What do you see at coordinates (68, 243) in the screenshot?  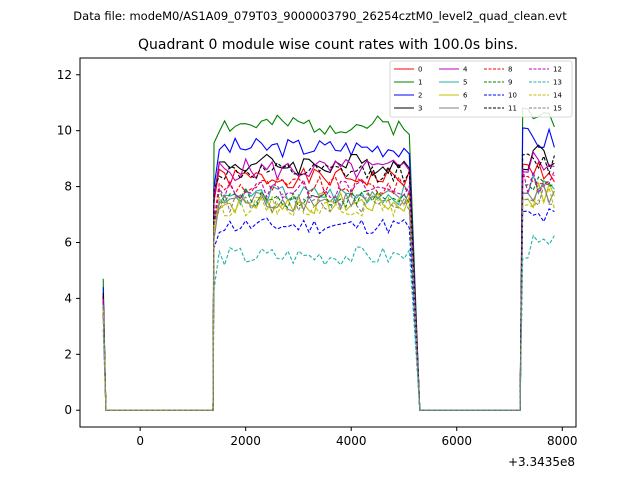 I see `y-tick-label: 6` at bounding box center [68, 243].